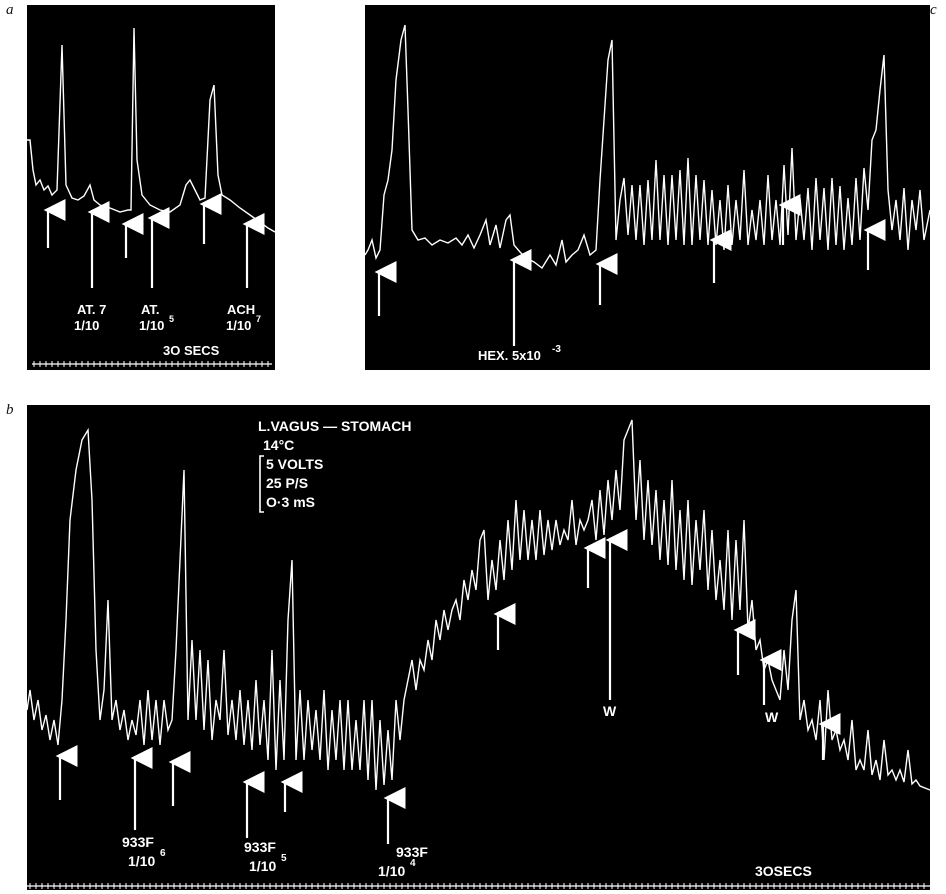 This screenshot has height=894, width=946. I want to click on panel-a-label-at5-sup: 5, so click(171, 319).